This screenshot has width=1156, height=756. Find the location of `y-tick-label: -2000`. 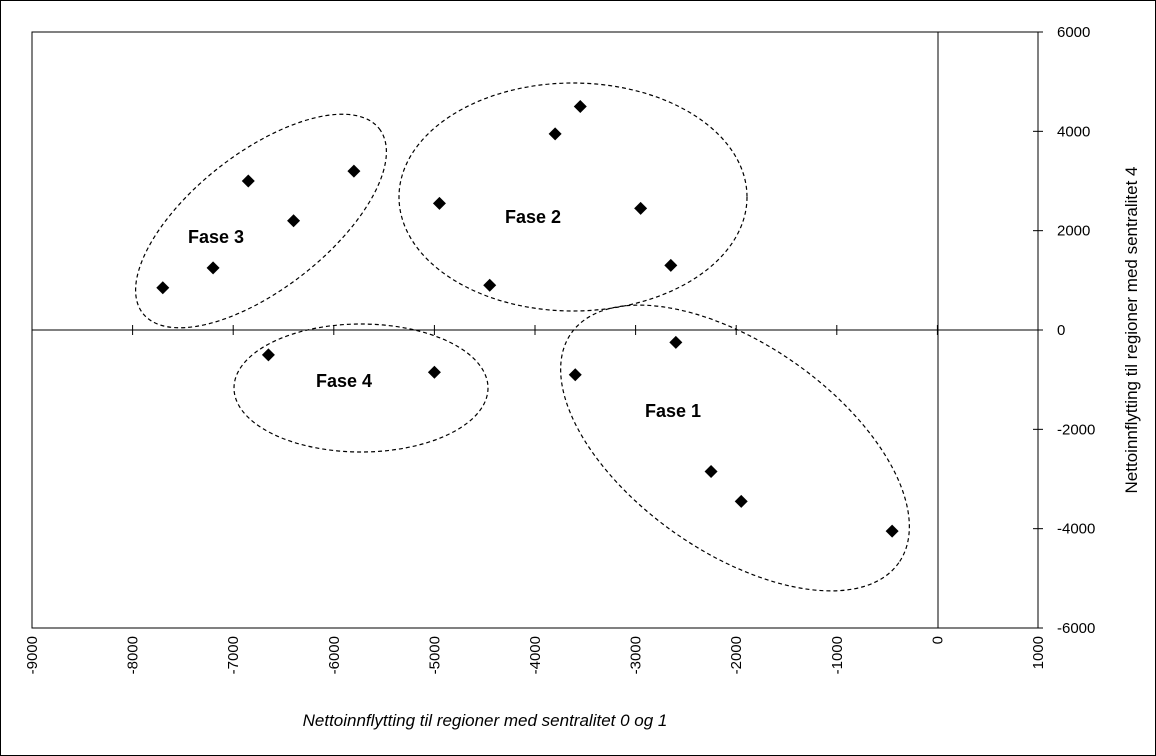

y-tick-label: -2000 is located at coordinates (1076, 429).